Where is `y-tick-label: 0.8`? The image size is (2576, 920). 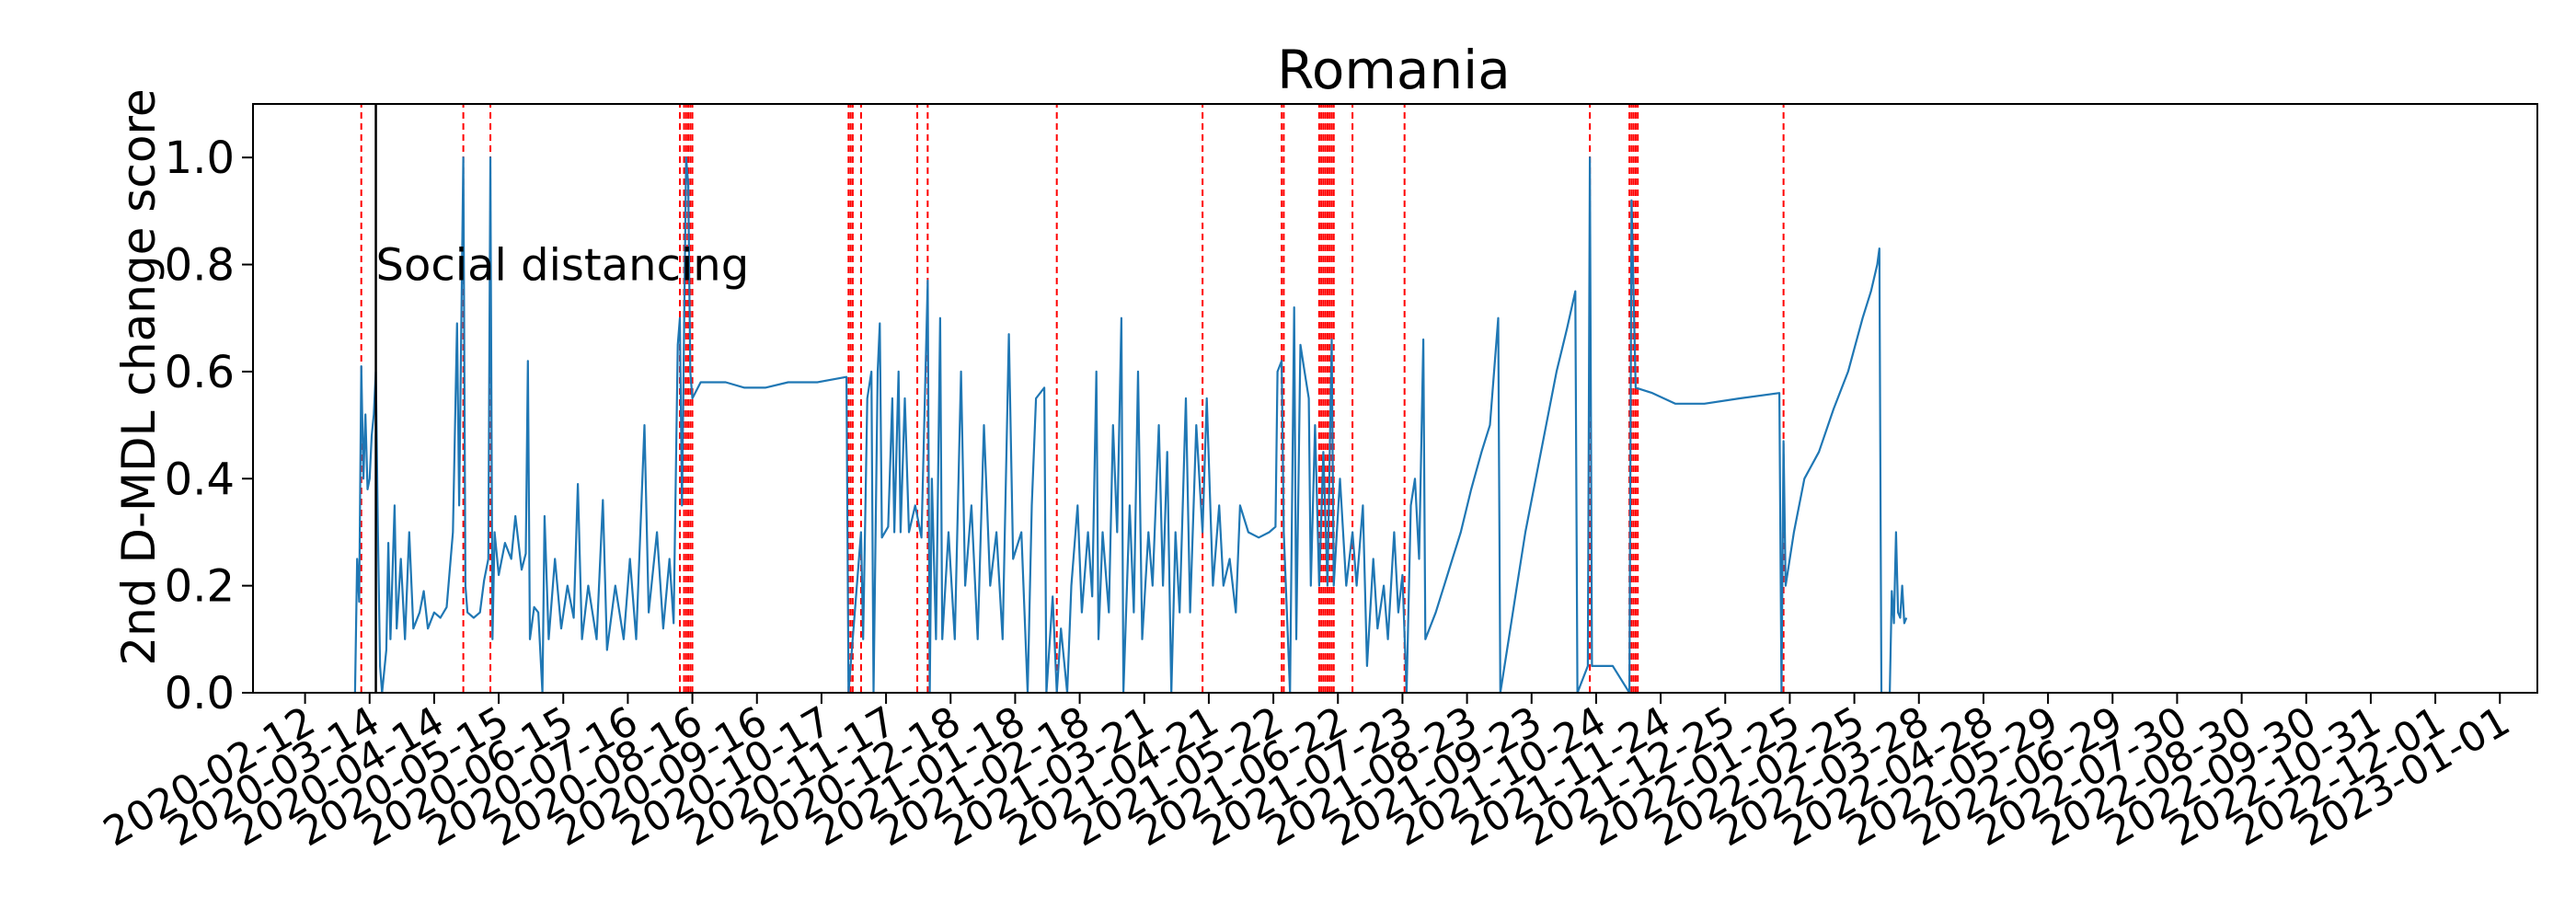
y-tick-label: 0.8 is located at coordinates (200, 266).